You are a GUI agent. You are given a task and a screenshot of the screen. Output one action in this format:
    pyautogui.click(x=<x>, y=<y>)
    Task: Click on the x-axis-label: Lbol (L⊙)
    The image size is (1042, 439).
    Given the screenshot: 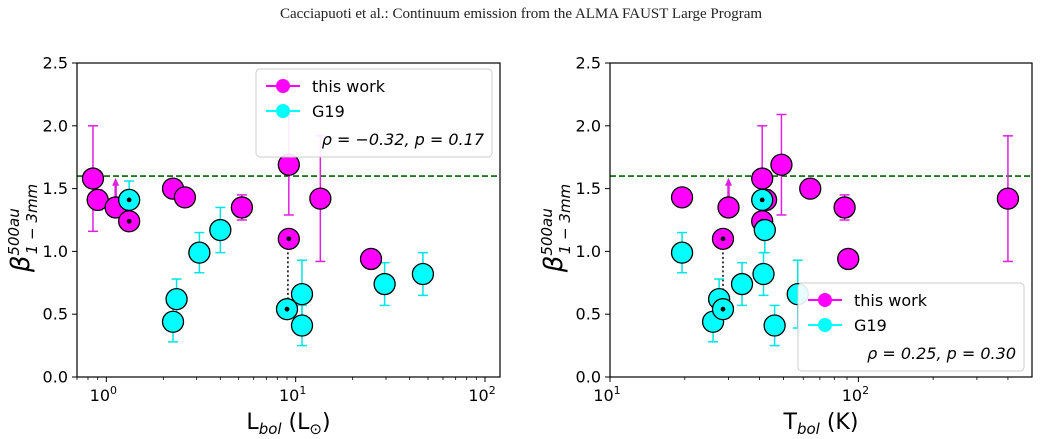 What is the action you would take?
    pyautogui.click(x=288, y=424)
    